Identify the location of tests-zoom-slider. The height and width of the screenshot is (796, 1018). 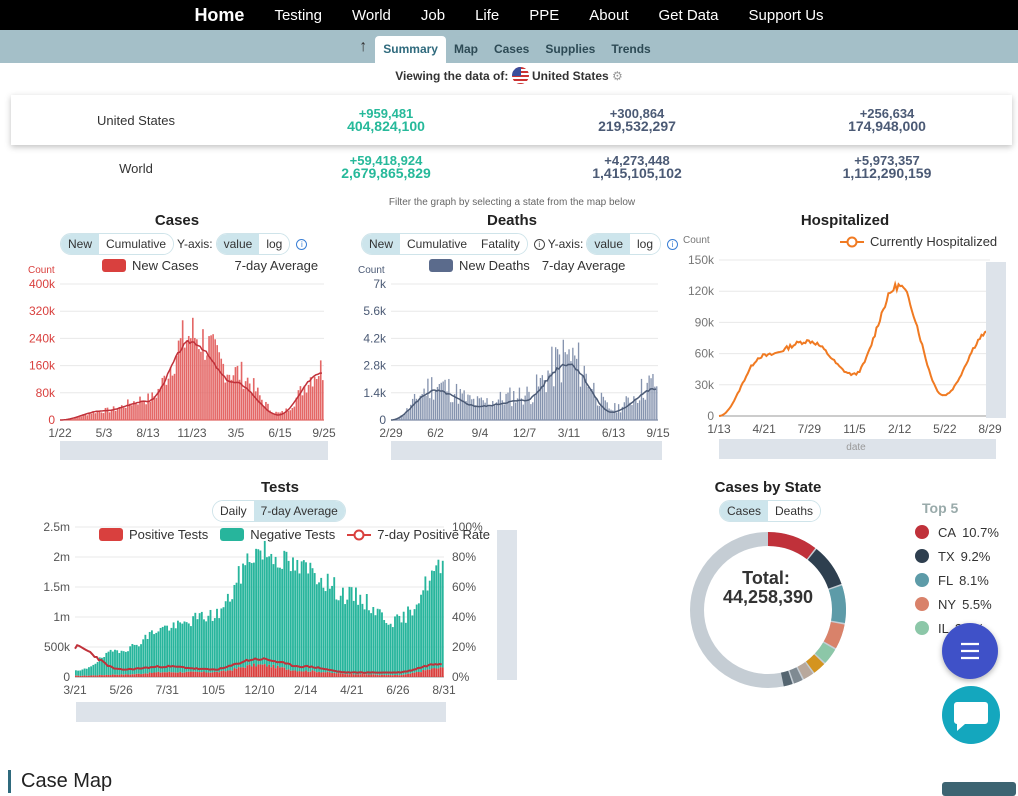
(261, 712).